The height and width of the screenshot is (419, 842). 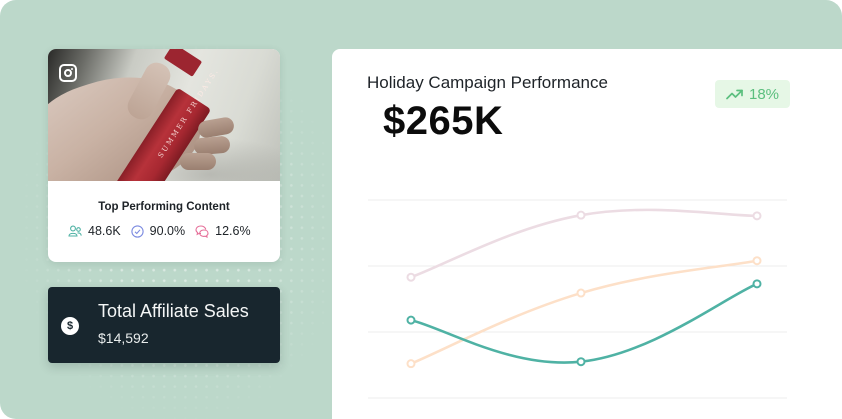 What do you see at coordinates (764, 94) in the screenshot?
I see `trend-value: 18%` at bounding box center [764, 94].